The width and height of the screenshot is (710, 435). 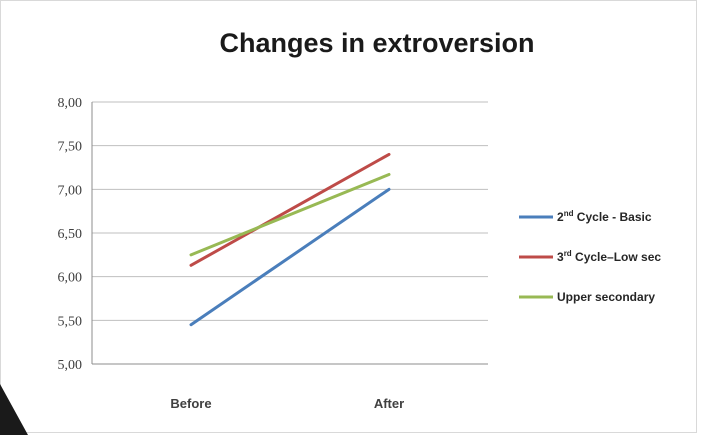 I want to click on chart-title: Changes in extroversion, so click(x=376, y=43).